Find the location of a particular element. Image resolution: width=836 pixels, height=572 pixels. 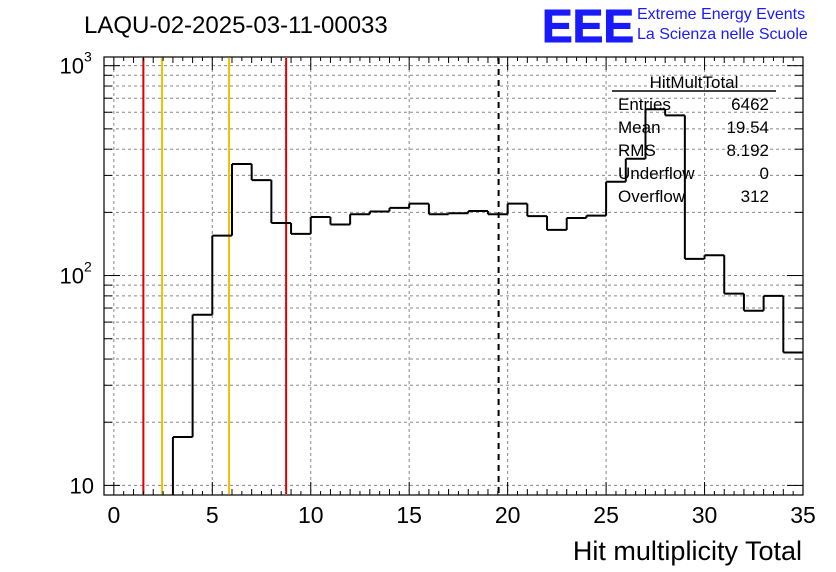

stats-value-mean: 19.54 is located at coordinates (747, 127).